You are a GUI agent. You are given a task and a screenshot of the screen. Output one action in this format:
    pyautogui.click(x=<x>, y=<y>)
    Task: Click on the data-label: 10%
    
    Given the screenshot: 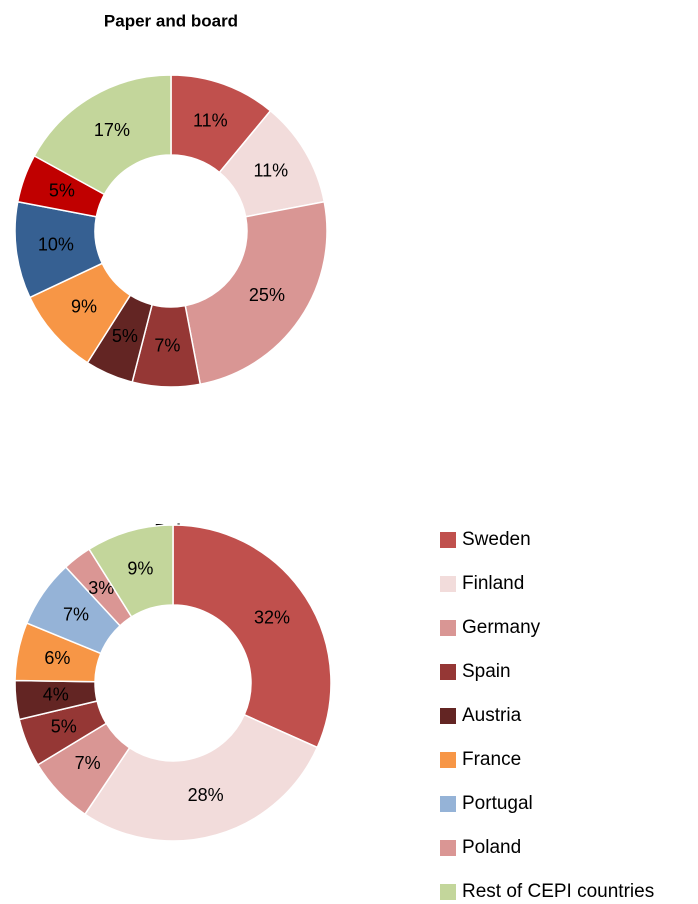 What is the action you would take?
    pyautogui.click(x=56, y=244)
    